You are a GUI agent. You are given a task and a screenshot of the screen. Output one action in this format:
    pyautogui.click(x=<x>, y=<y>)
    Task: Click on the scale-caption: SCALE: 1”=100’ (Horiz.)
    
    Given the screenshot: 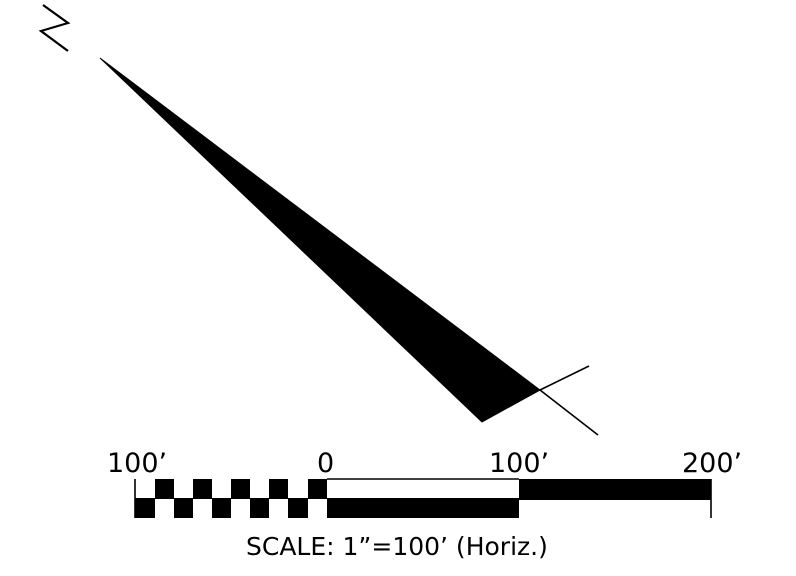 What is the action you would take?
    pyautogui.click(x=397, y=546)
    